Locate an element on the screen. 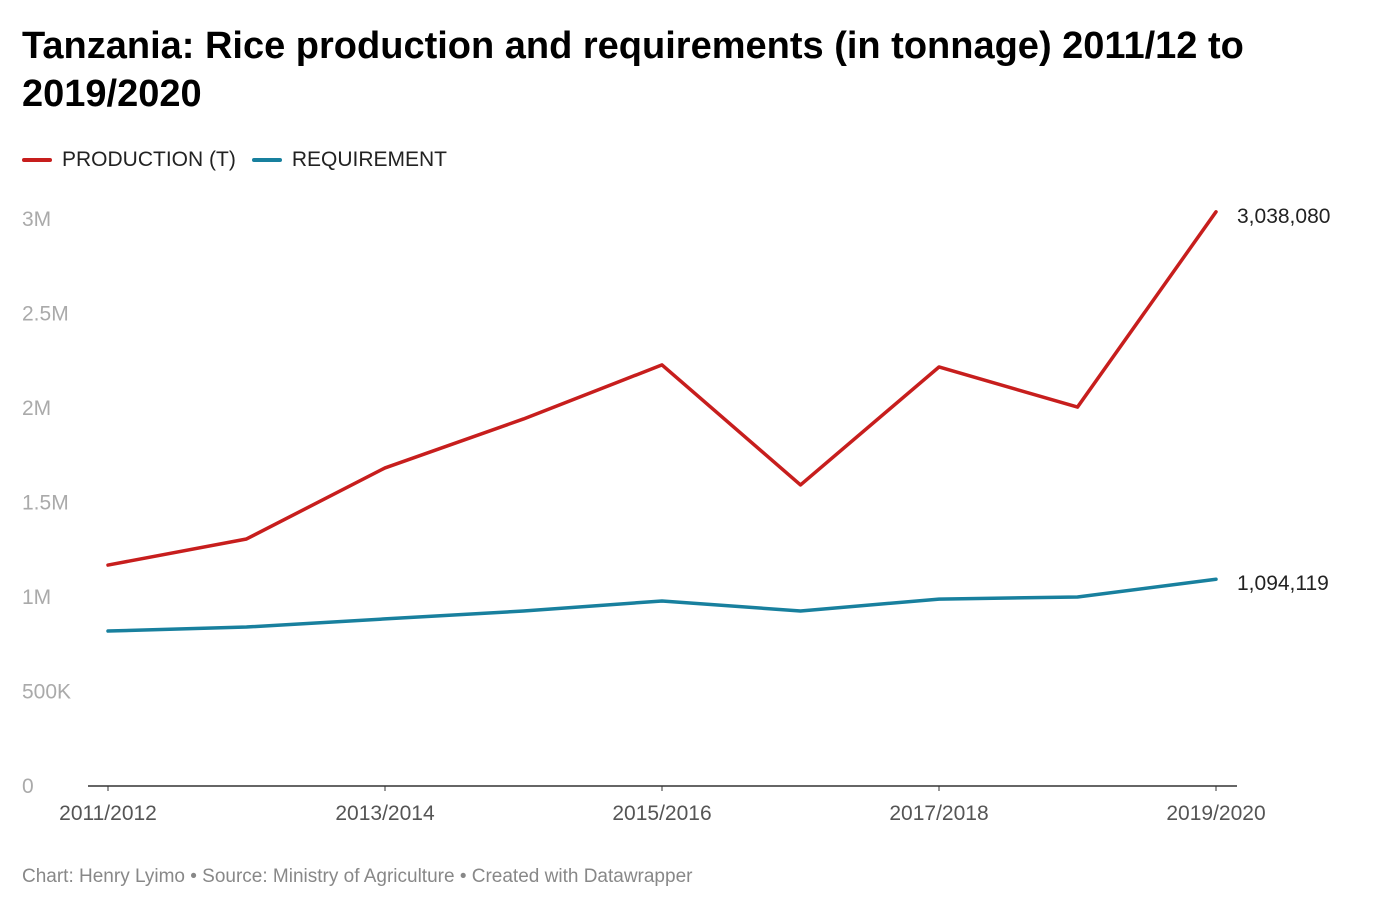 This screenshot has height=912, width=1380. legend: PRODUCTION (T) REQUIREMENT is located at coordinates (242, 160).